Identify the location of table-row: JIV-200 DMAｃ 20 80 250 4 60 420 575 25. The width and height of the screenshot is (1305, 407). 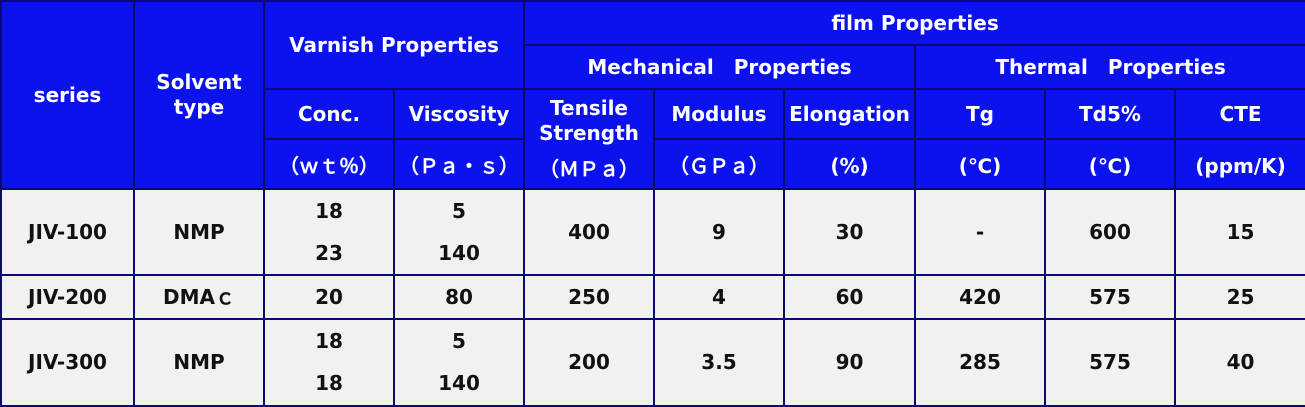
(652, 297).